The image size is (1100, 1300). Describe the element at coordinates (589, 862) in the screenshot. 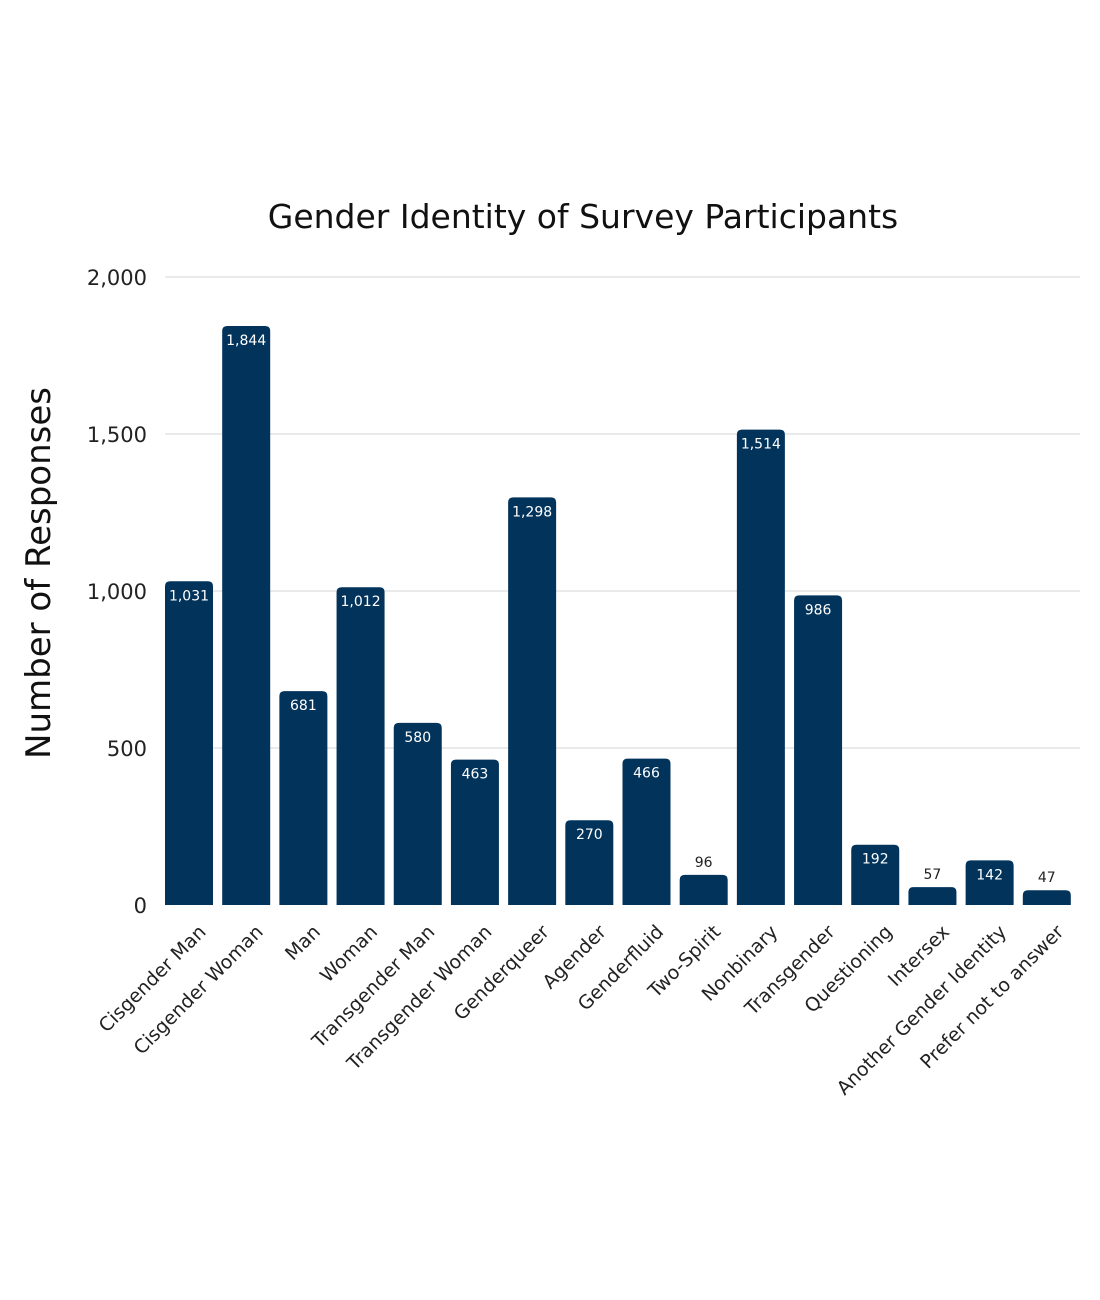

I see `bar-agender` at that location.